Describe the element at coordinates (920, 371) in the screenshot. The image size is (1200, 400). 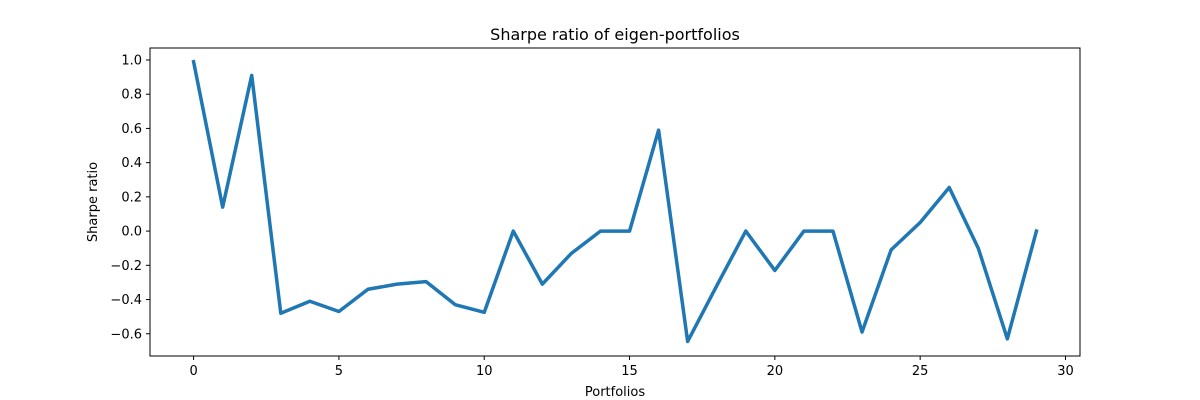
I see `x-tick-label: 25` at that location.